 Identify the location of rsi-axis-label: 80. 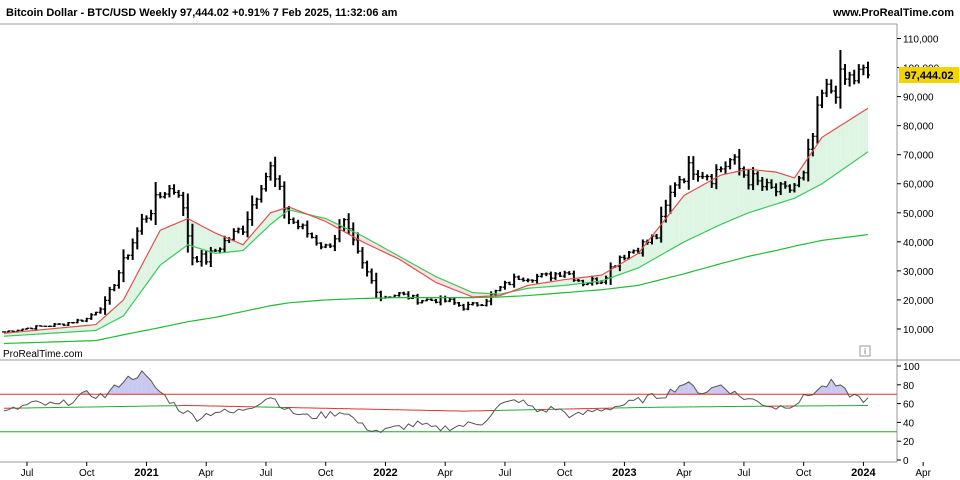
(909, 386).